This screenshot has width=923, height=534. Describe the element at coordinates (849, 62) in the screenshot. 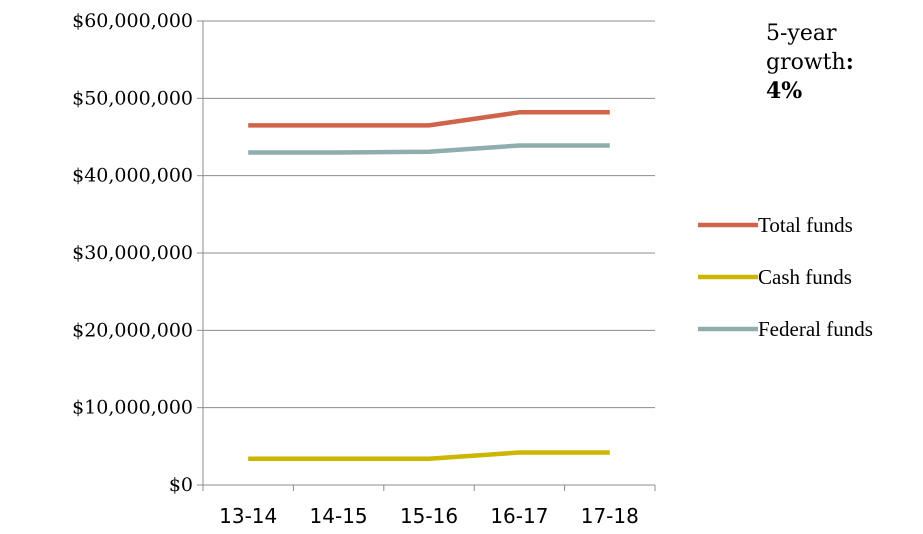

I see `growth-annotation-colon: :` at that location.